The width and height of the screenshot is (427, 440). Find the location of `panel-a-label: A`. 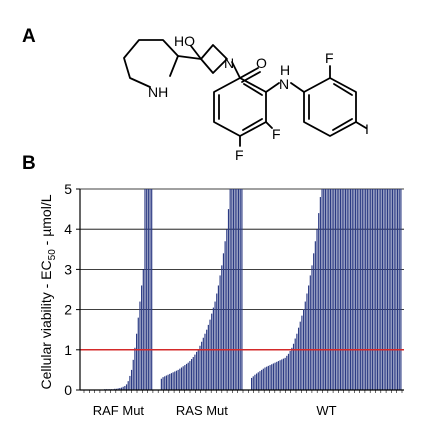

panel-a-label: A is located at coordinates (29, 36).